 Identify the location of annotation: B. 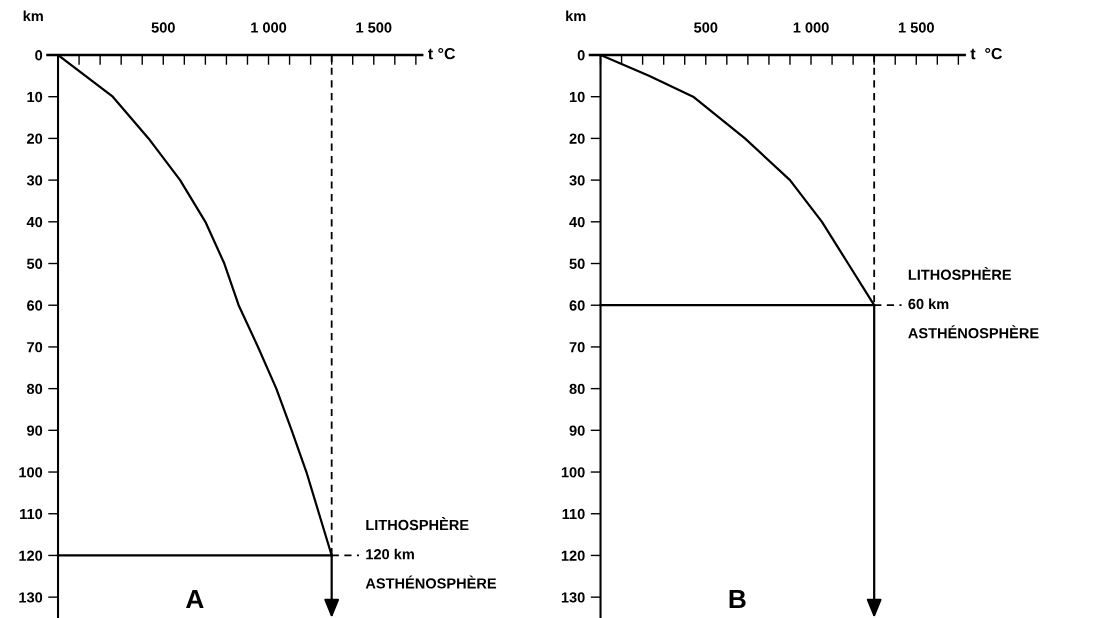
(737, 599).